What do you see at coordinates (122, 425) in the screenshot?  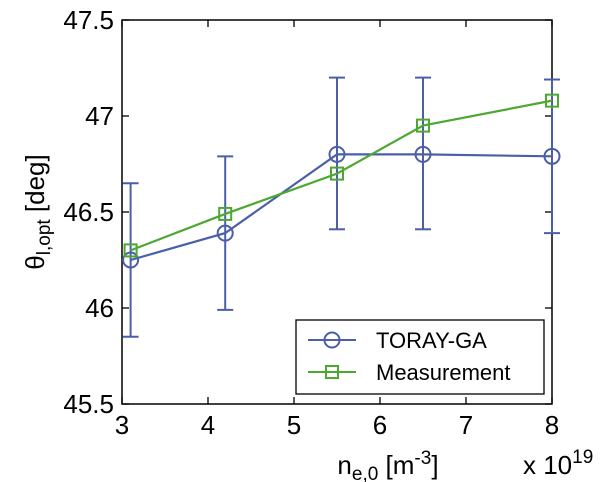 I see `x-tick-label: 3` at bounding box center [122, 425].